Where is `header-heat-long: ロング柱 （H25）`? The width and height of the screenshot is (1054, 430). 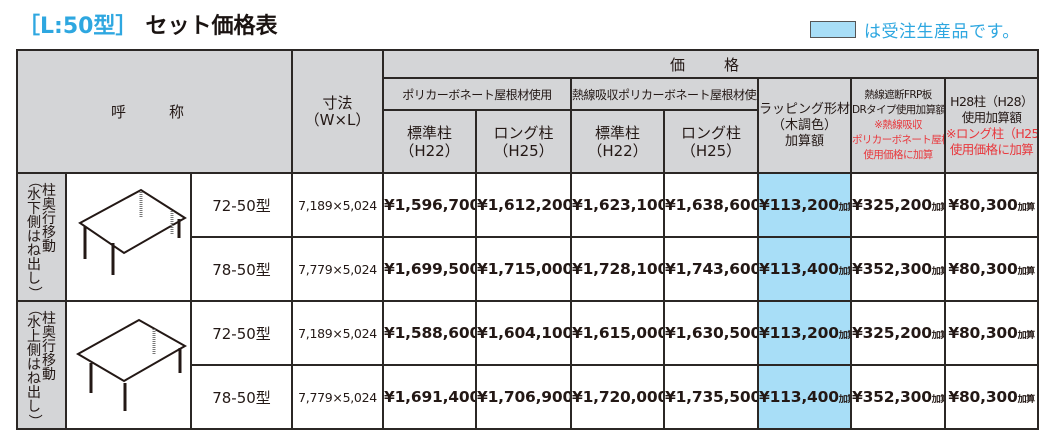
header-heat-long: ロング柱 （H25） is located at coordinates (711, 141).